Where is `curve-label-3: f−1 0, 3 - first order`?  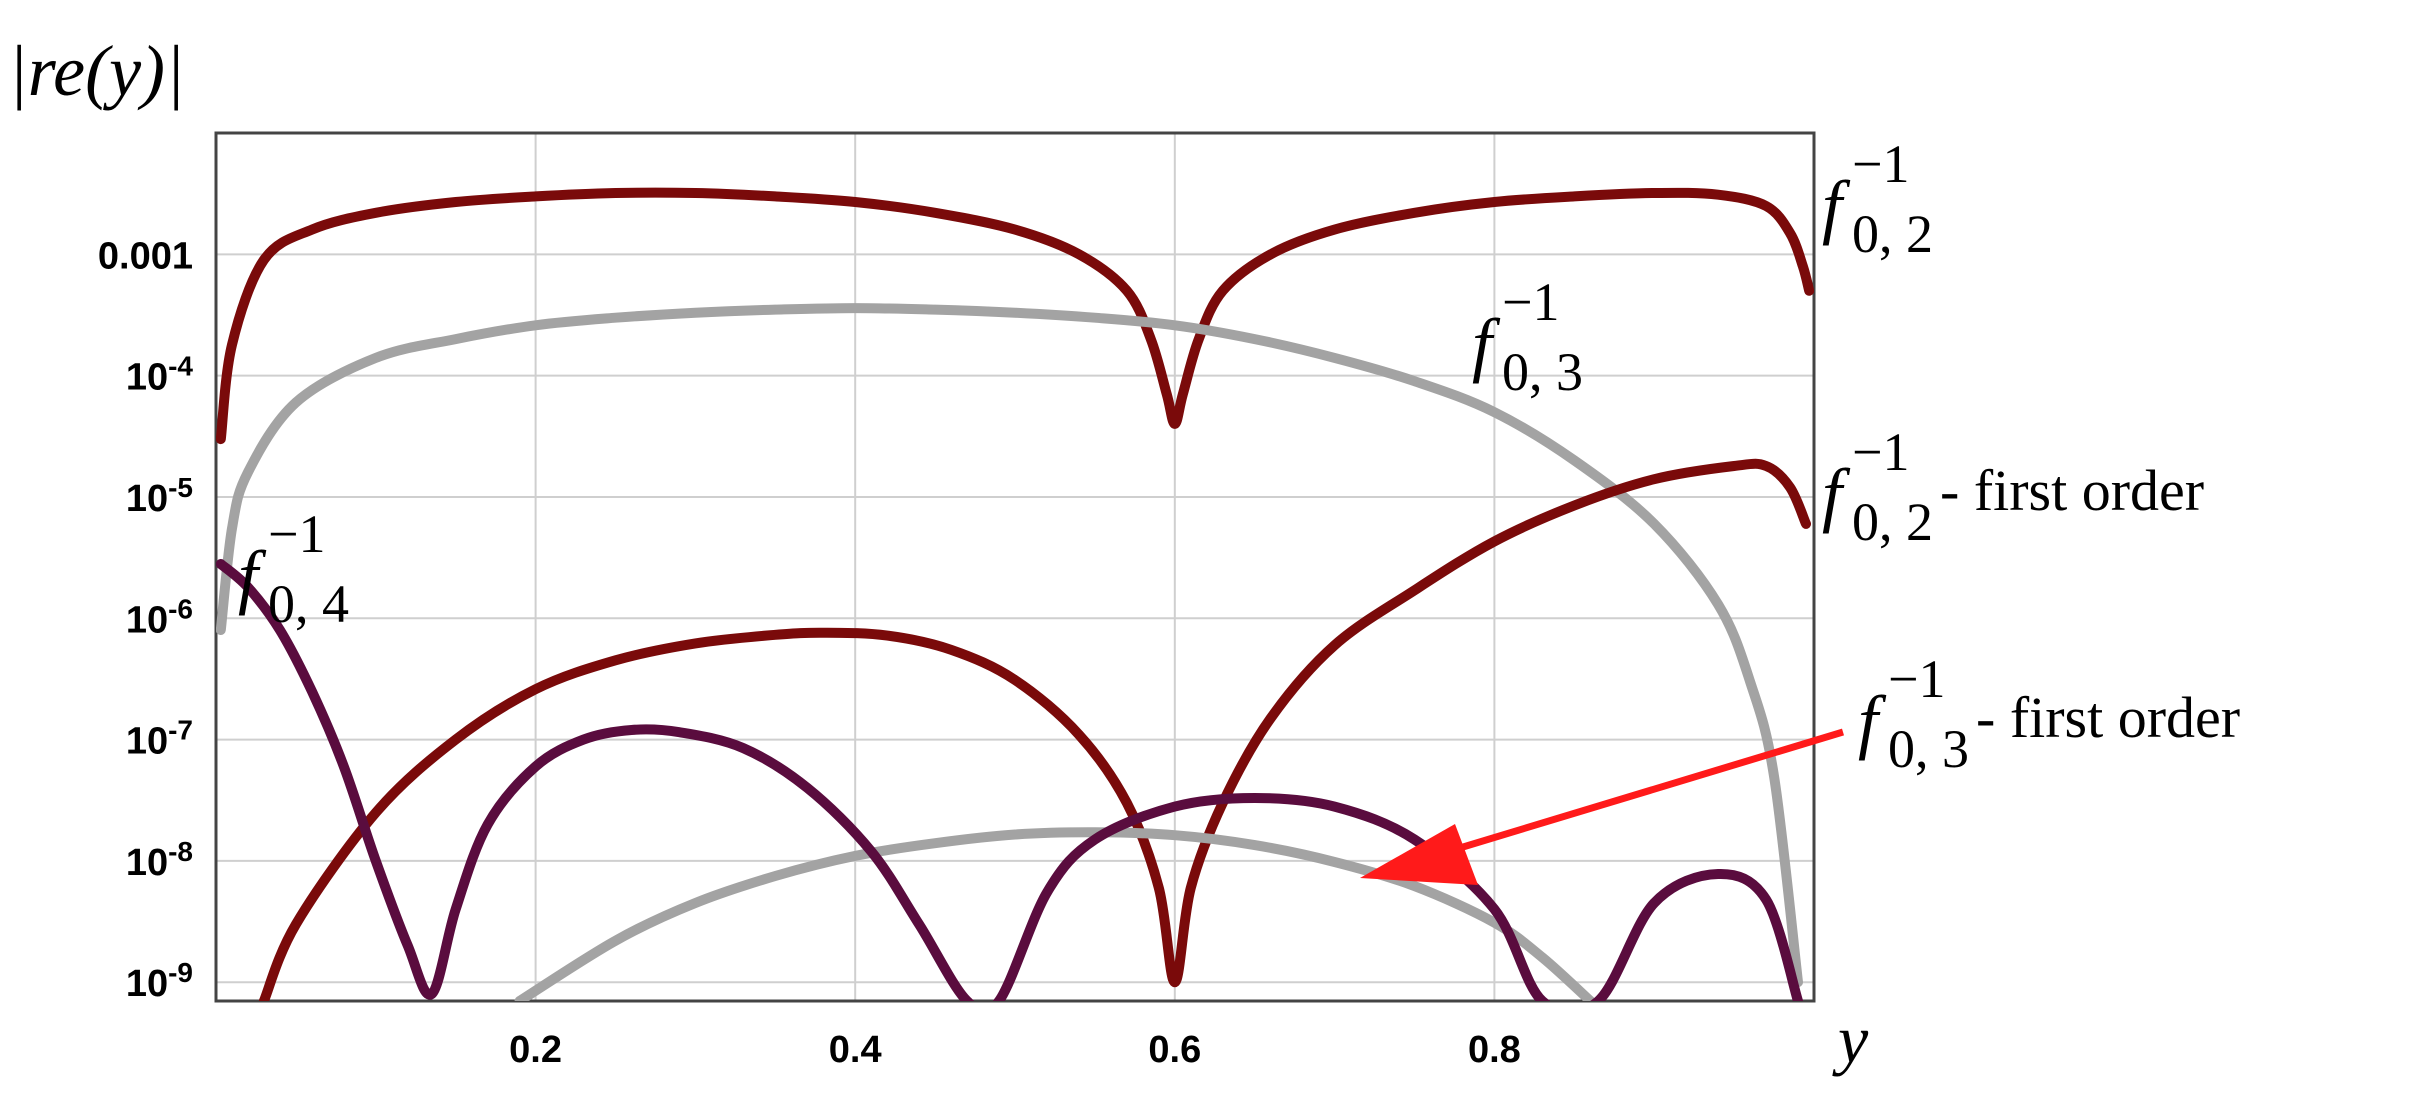 curve-label-3: f−1 0, 3 - first order is located at coordinates (2049, 714).